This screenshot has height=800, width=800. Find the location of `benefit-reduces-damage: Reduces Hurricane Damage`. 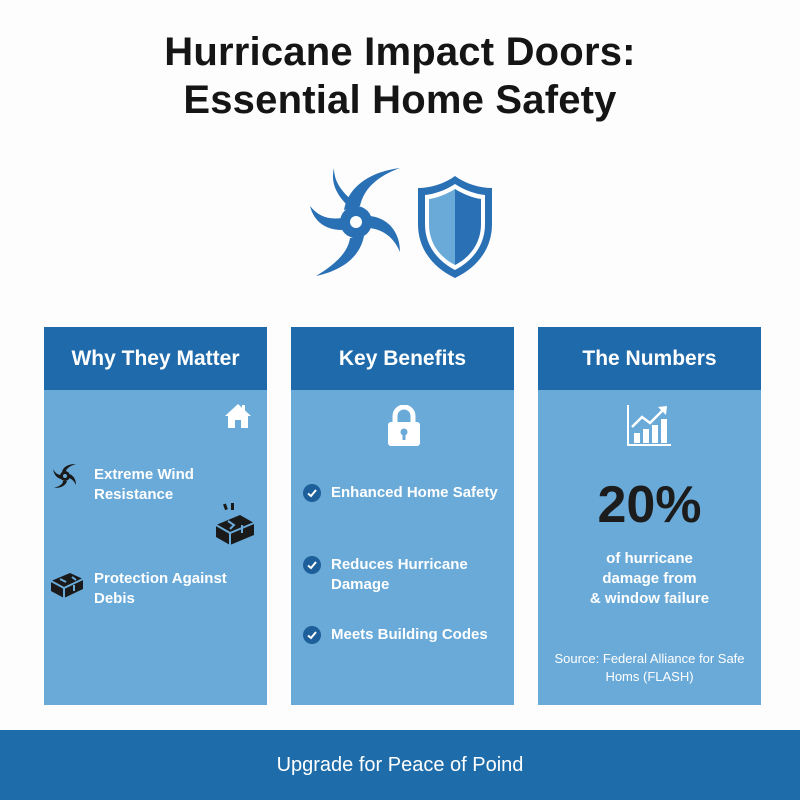

benefit-reduces-damage: Reduces Hurricane Damage is located at coordinates (399, 574).